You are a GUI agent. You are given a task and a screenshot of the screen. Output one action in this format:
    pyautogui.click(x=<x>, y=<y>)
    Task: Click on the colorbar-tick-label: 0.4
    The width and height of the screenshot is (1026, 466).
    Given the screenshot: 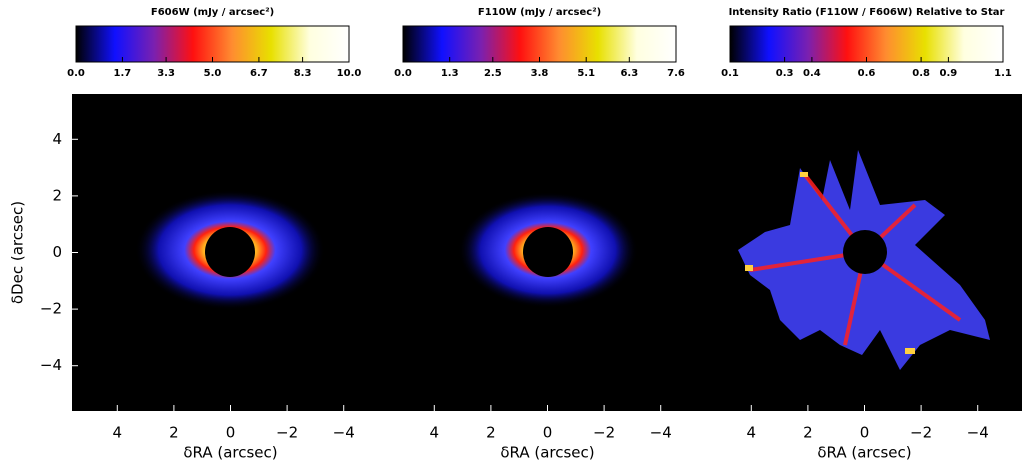 What is the action you would take?
    pyautogui.click(x=812, y=73)
    